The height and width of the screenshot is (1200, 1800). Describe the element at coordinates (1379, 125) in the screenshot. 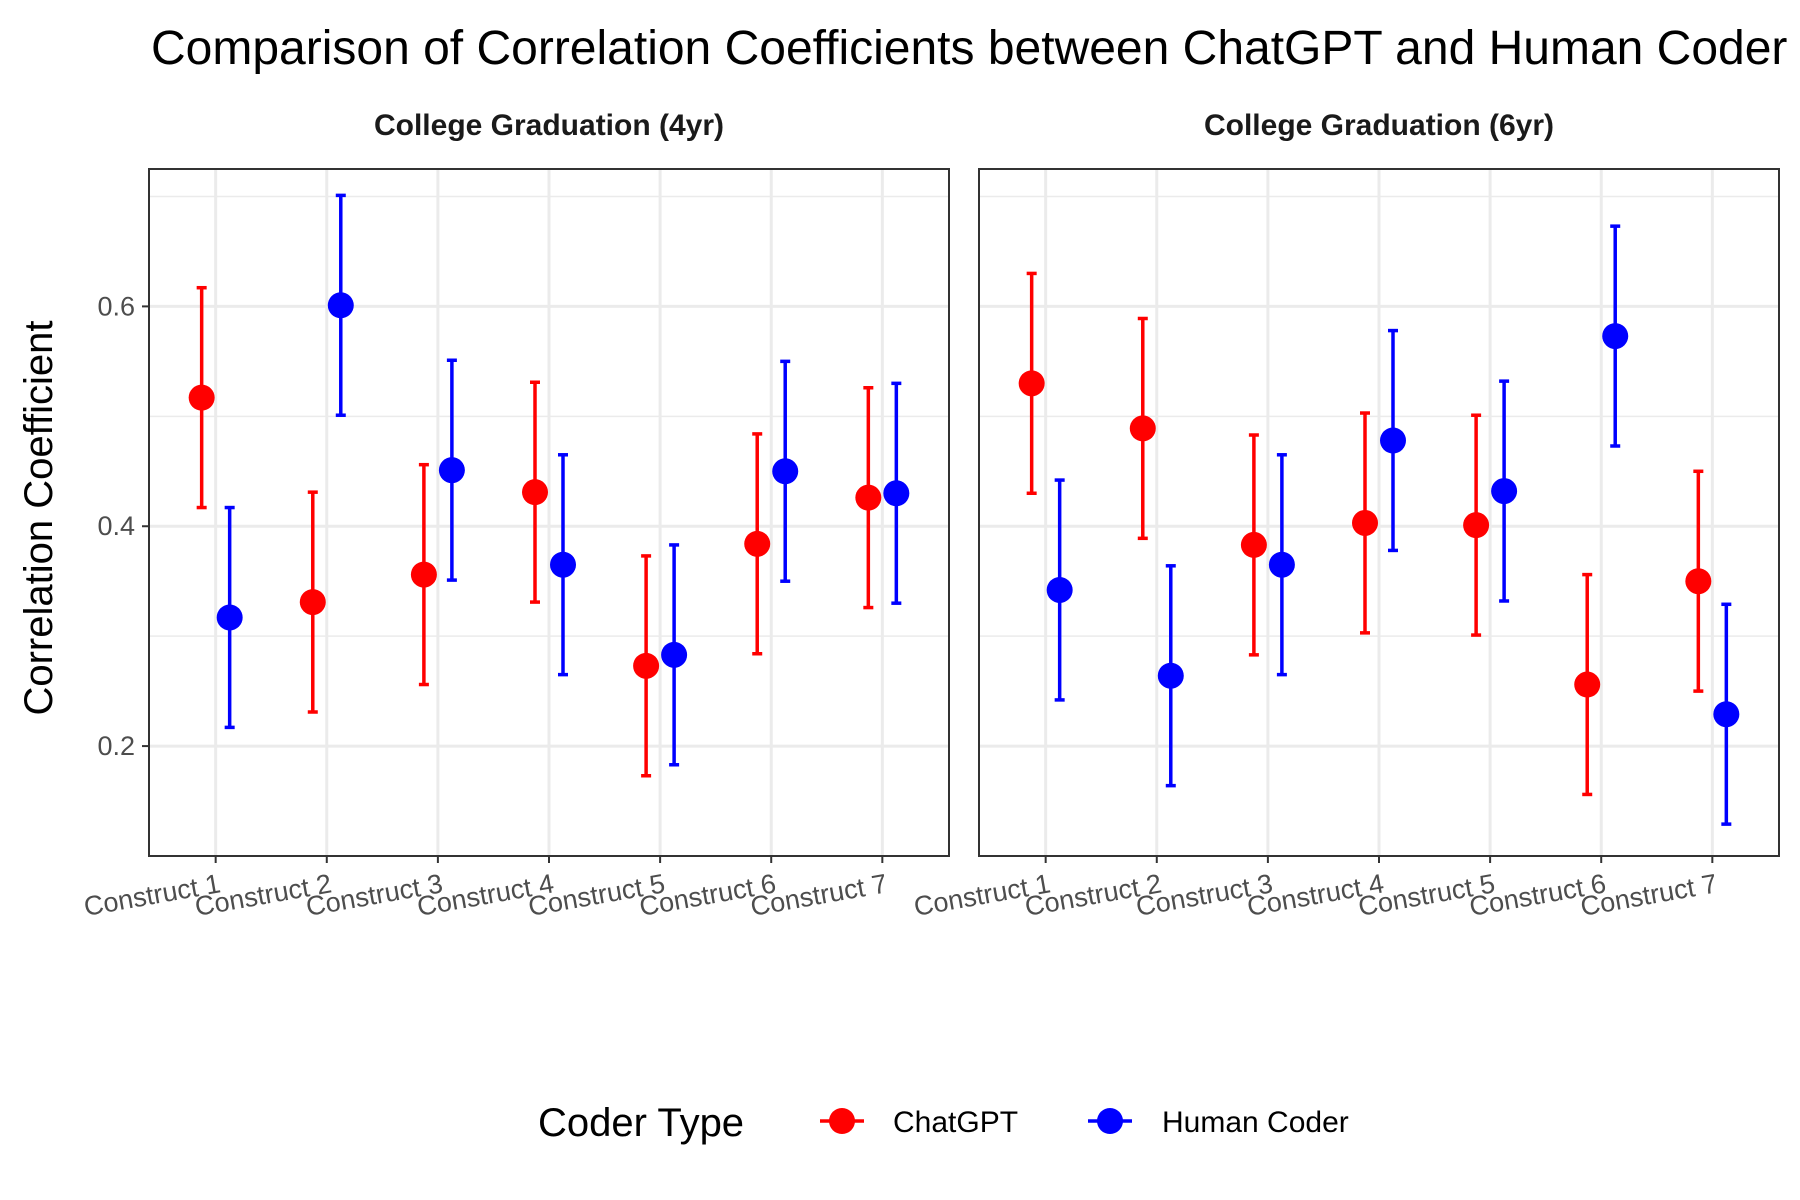

I see `panel-title: College Graduation (6yr)` at that location.